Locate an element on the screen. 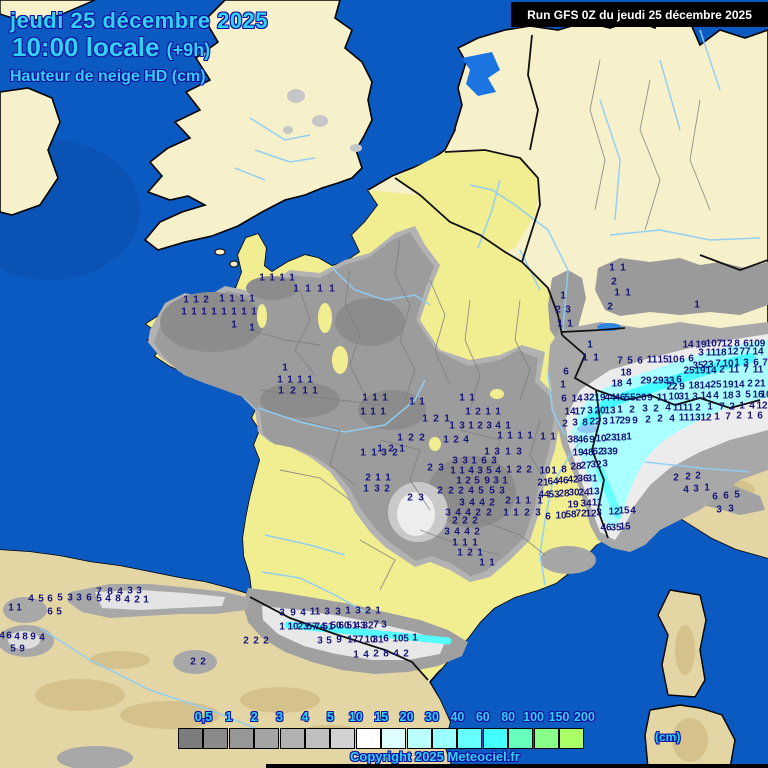 This screenshot has height=768, width=768. cantabrian-white is located at coordinates (160, 600).